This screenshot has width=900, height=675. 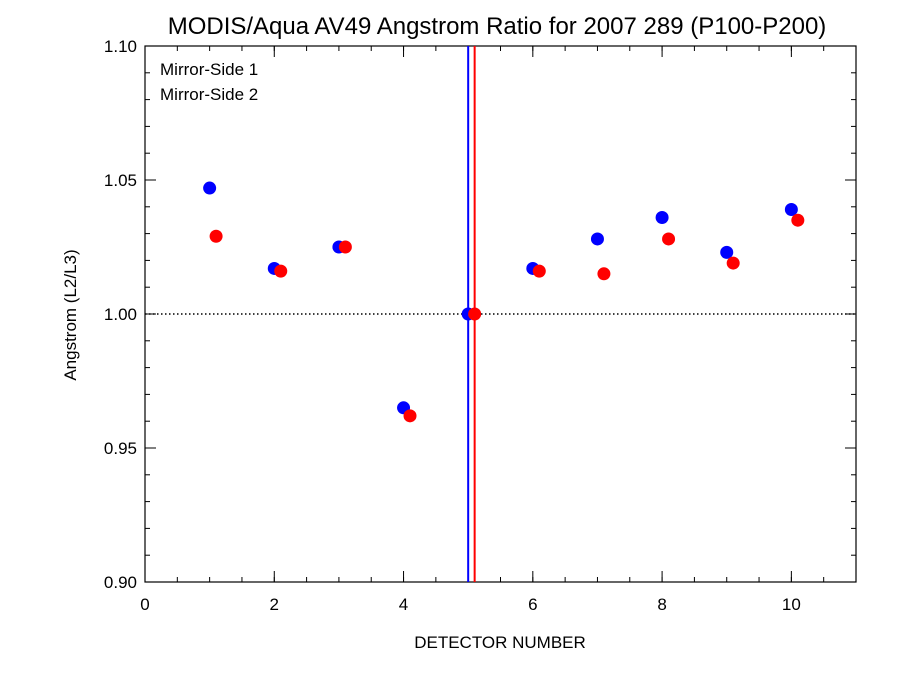 I want to click on y-tick-label: 1.00, so click(x=120, y=314).